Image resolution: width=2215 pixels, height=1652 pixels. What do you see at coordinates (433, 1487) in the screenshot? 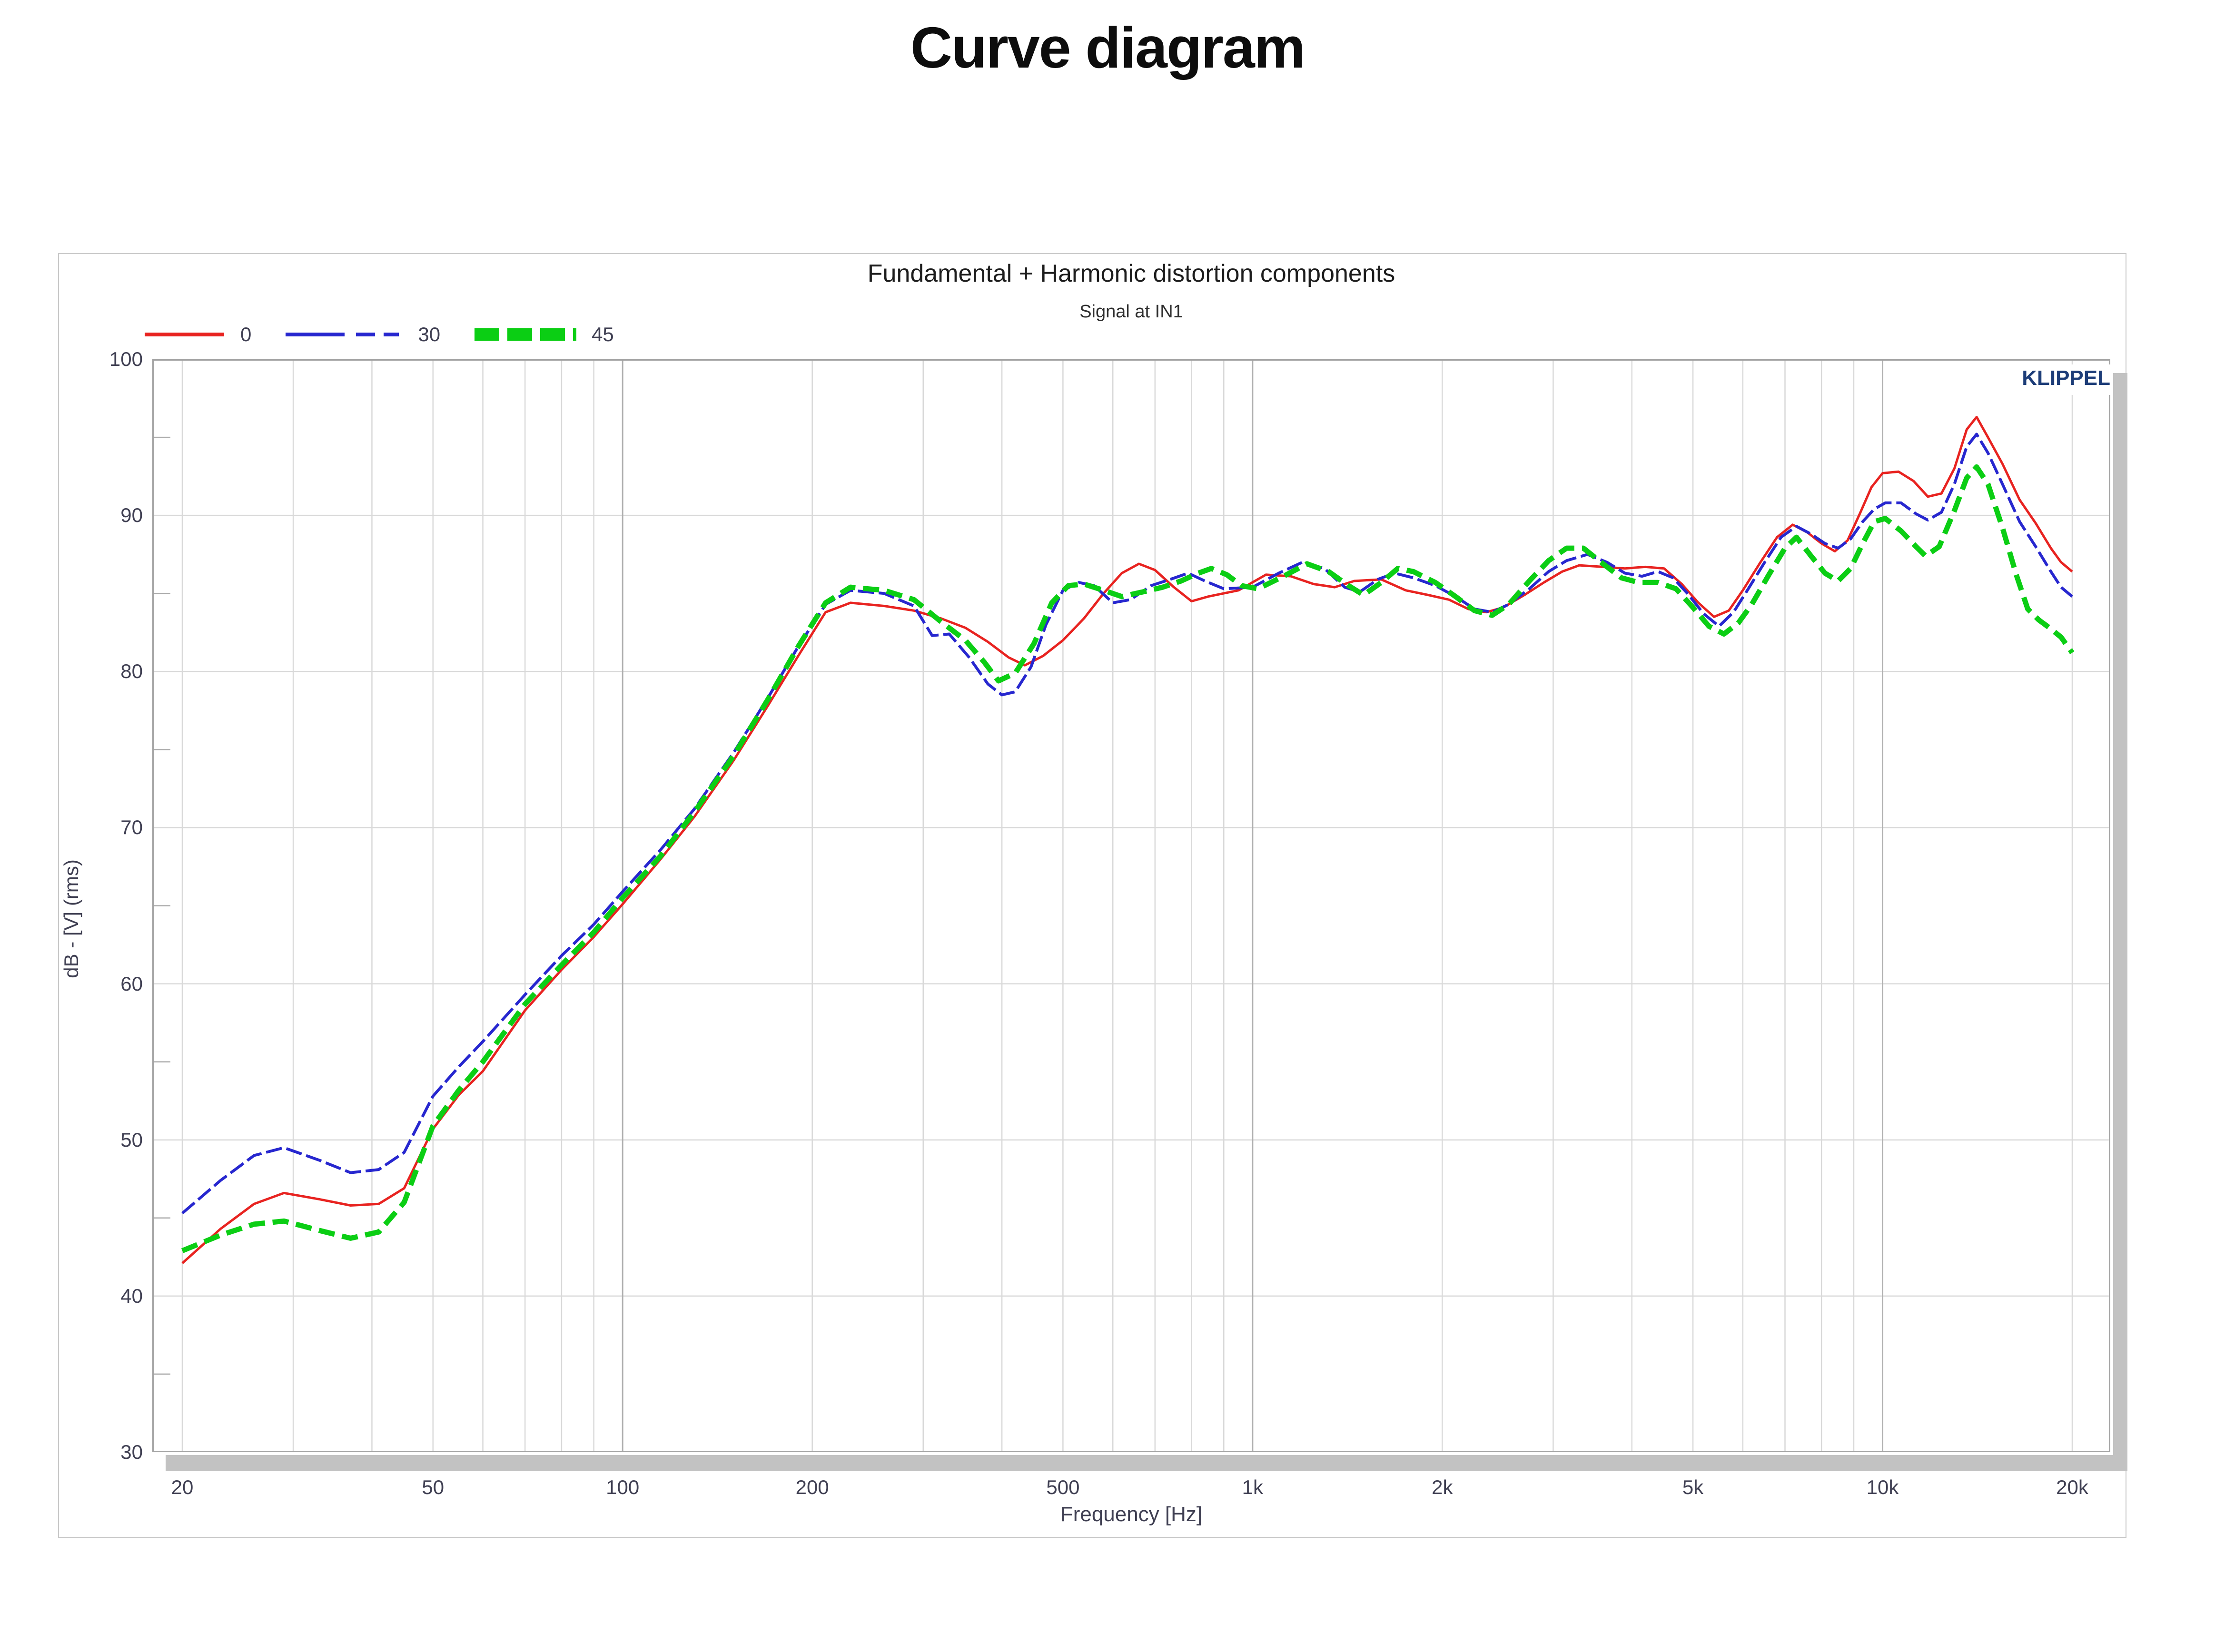
I see `x-tick-label: 50` at bounding box center [433, 1487].